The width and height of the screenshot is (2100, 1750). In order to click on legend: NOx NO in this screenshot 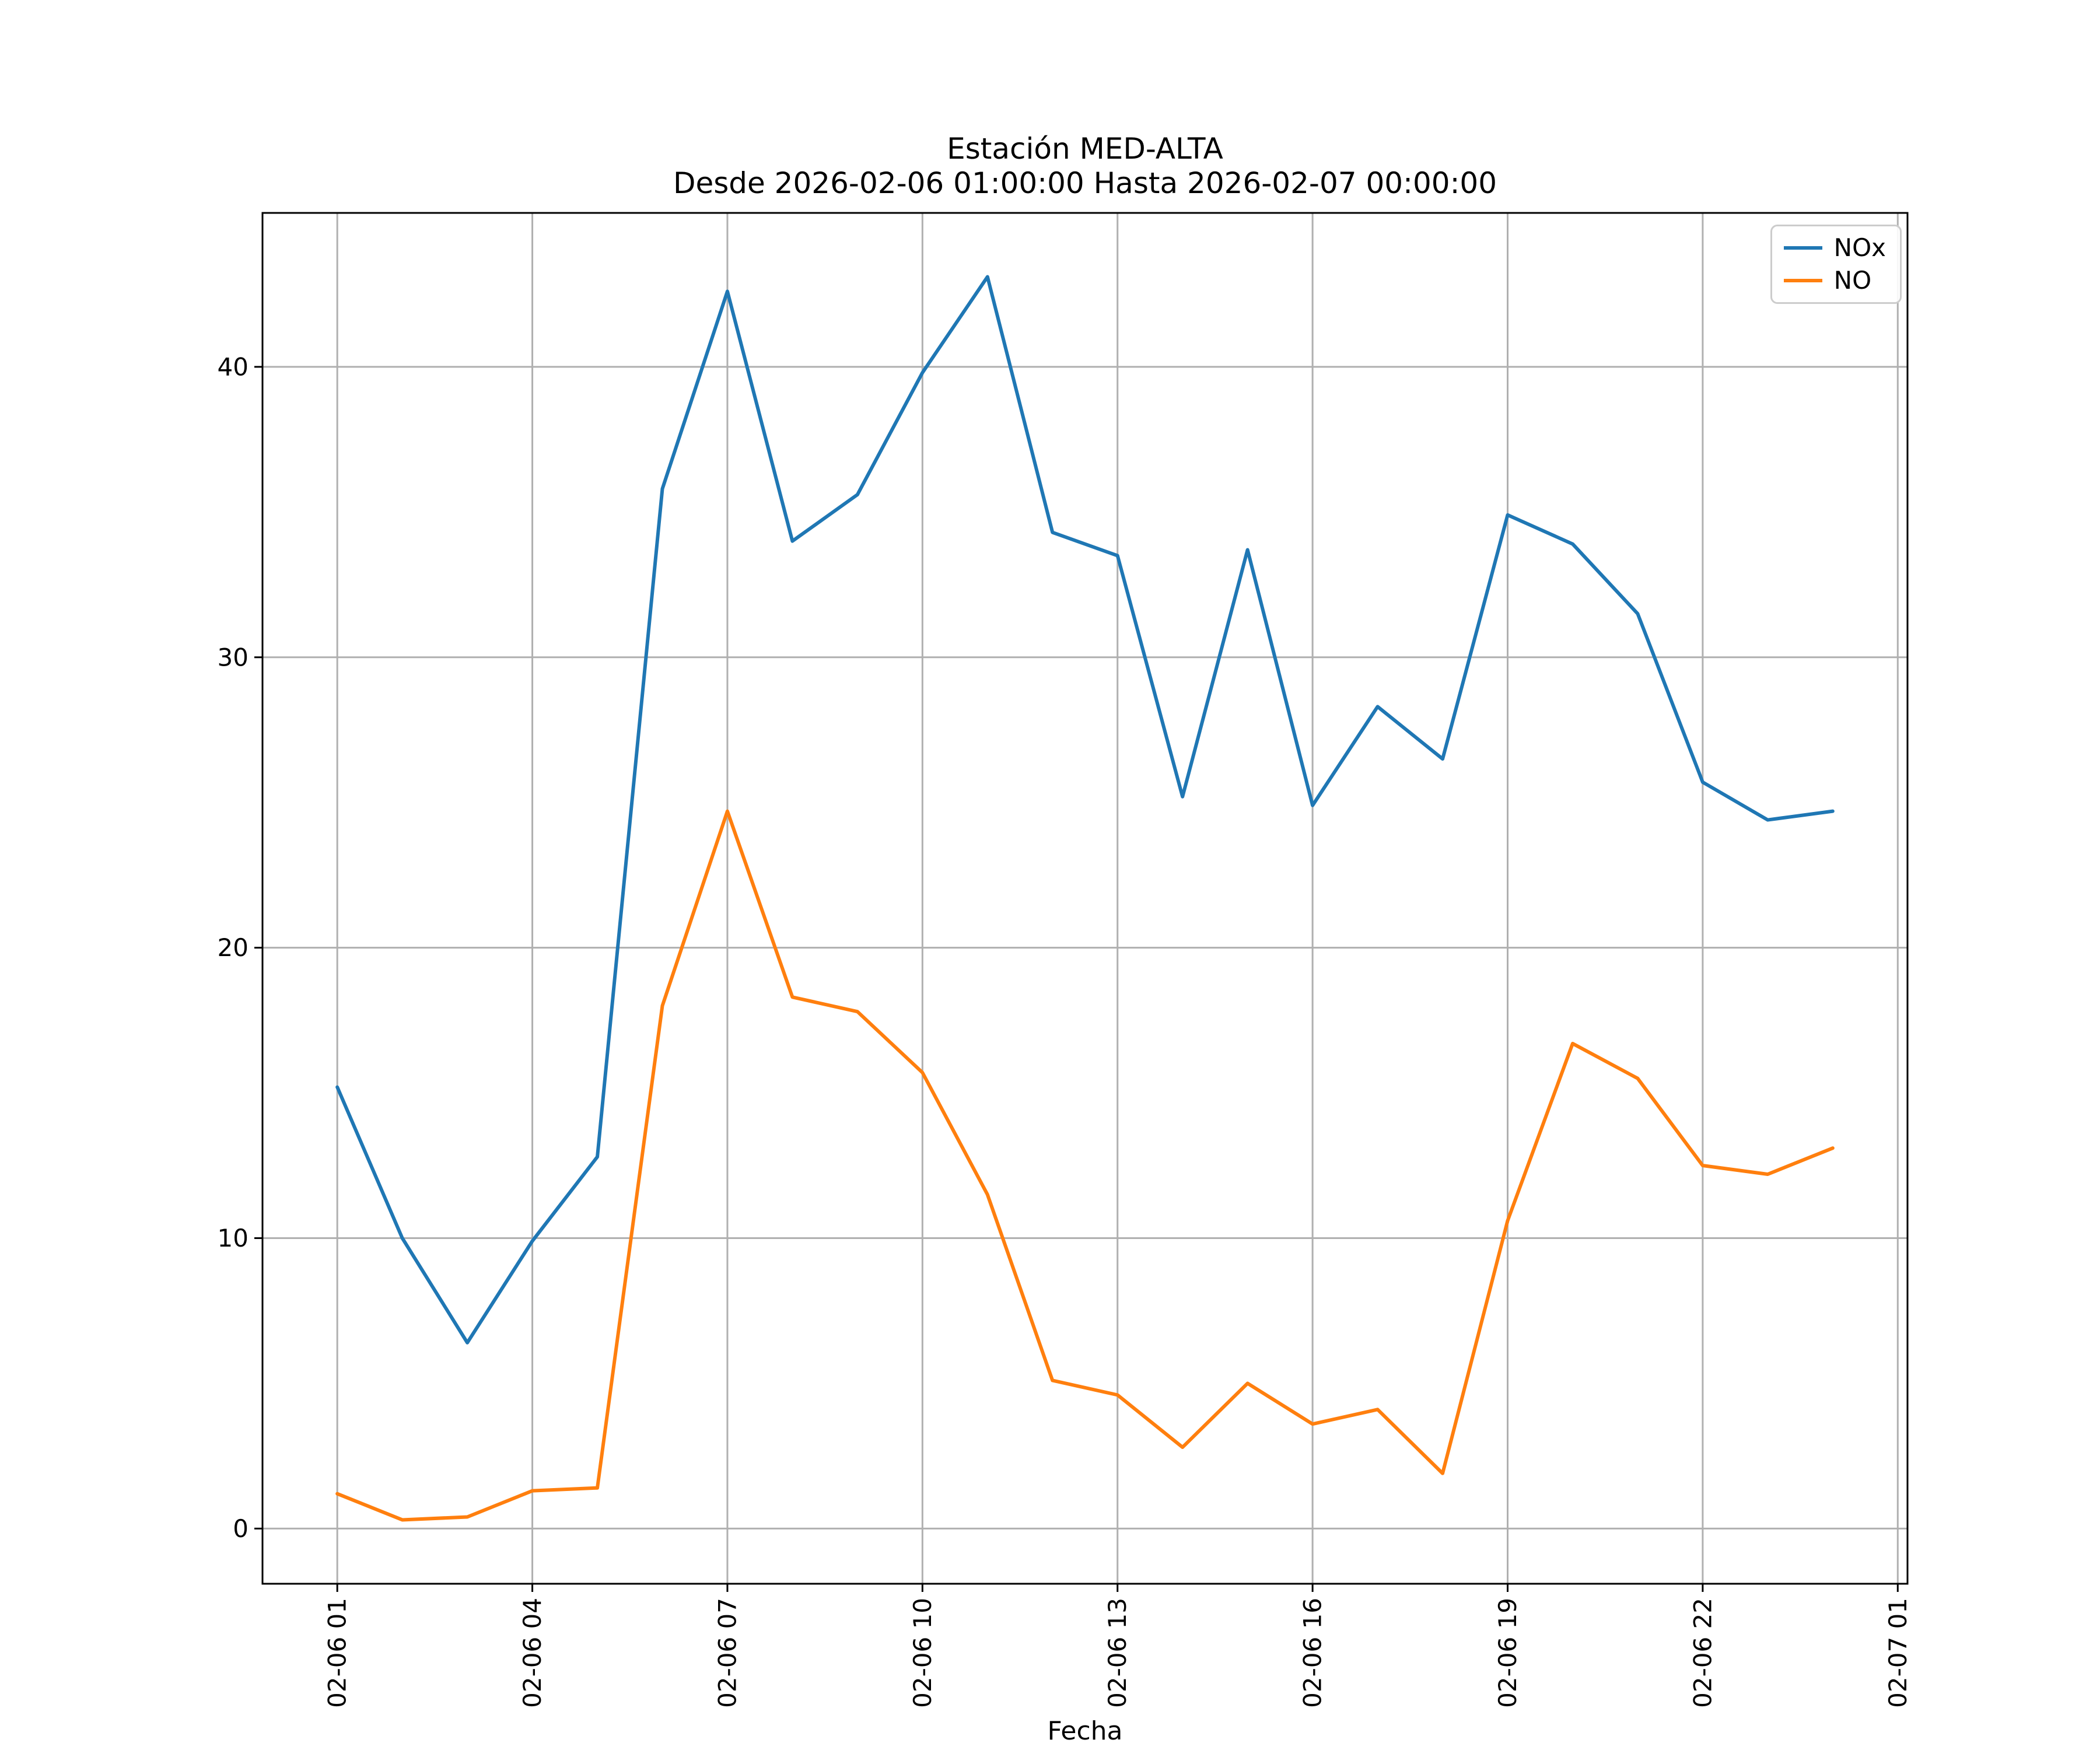, I will do `click(1836, 264)`.